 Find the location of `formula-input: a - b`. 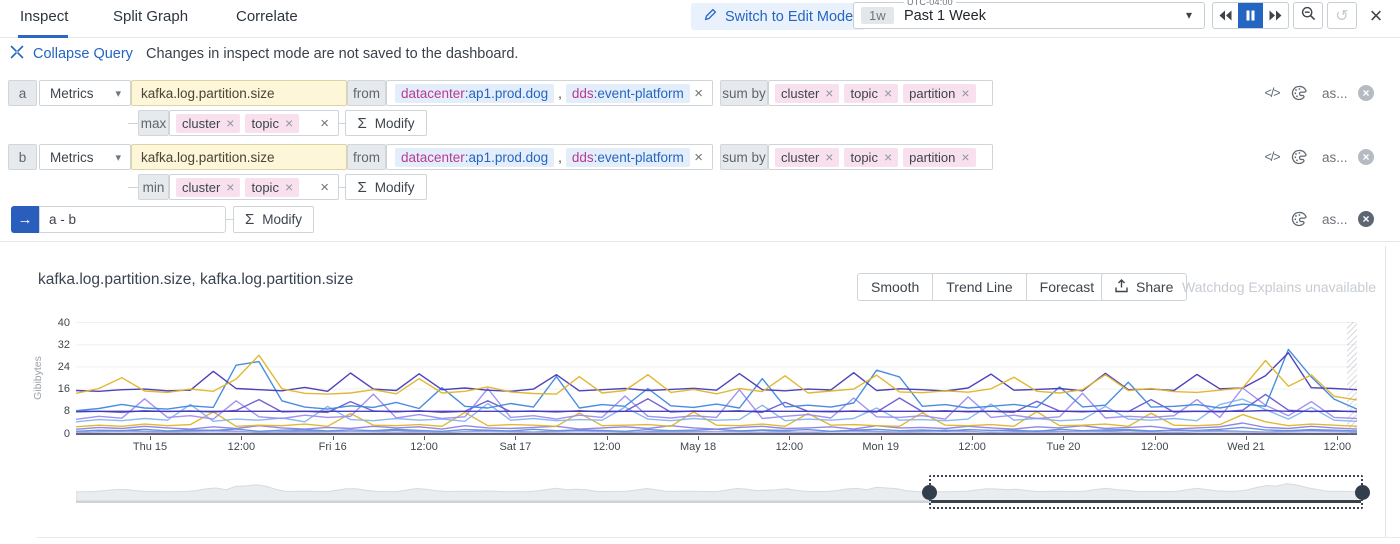

formula-input: a - b is located at coordinates (132, 219).